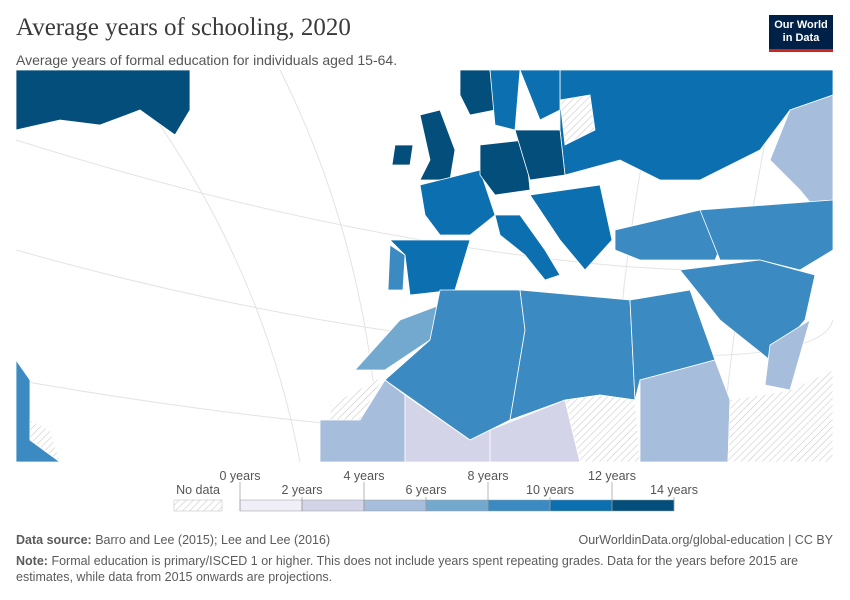 Image resolution: width=850 pixels, height=600 pixels. What do you see at coordinates (364, 476) in the screenshot?
I see `legend-tick-label: 4 years` at bounding box center [364, 476].